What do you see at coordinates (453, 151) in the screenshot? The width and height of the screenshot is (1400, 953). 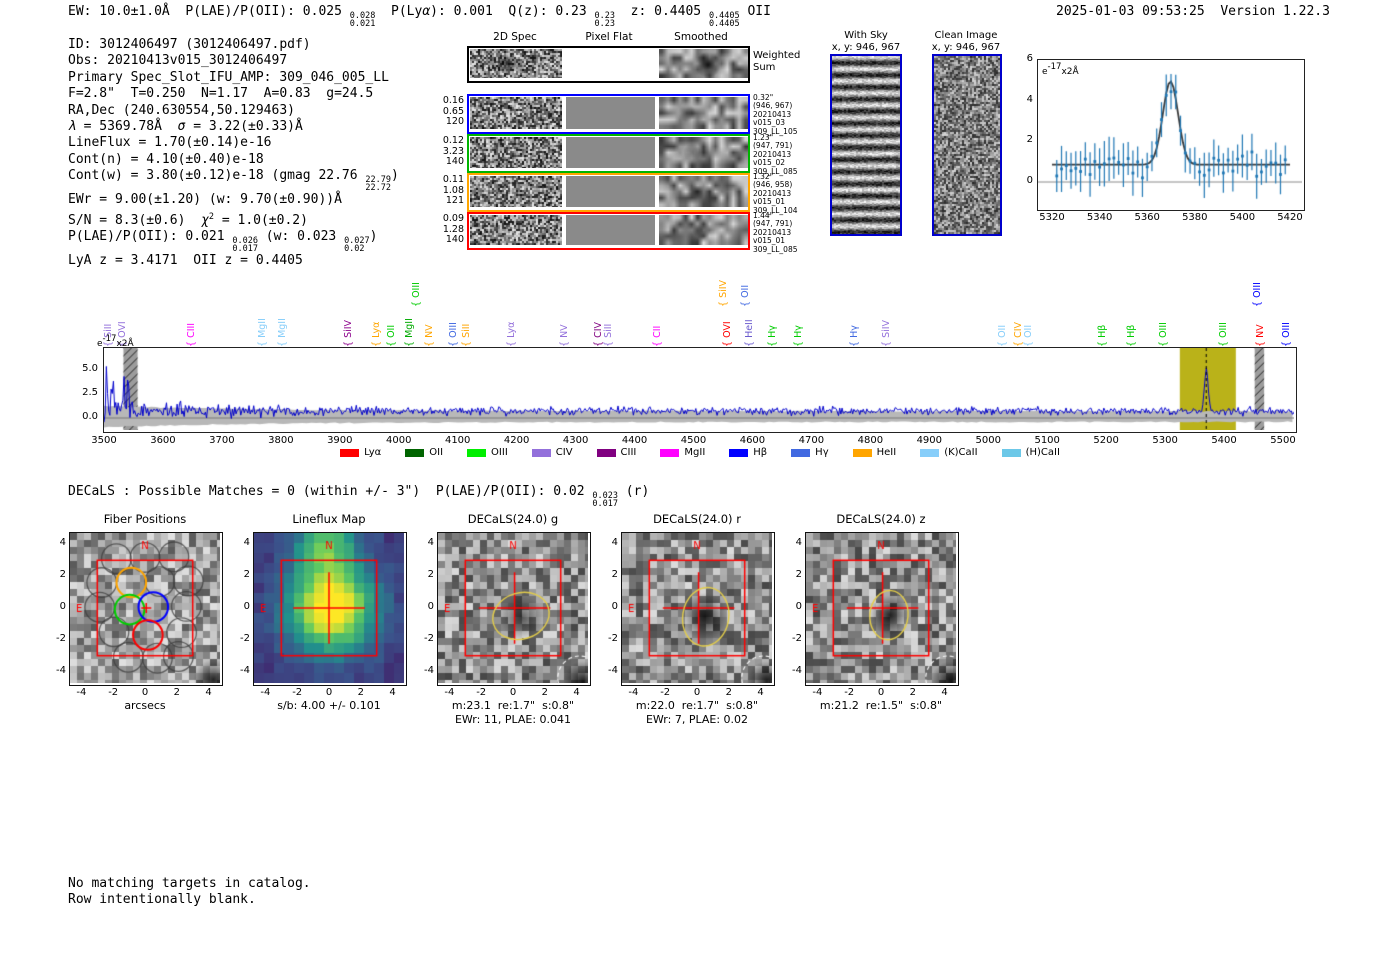 I see `spec2d-row-left-labels: 0.12 3.23 140` at bounding box center [453, 151].